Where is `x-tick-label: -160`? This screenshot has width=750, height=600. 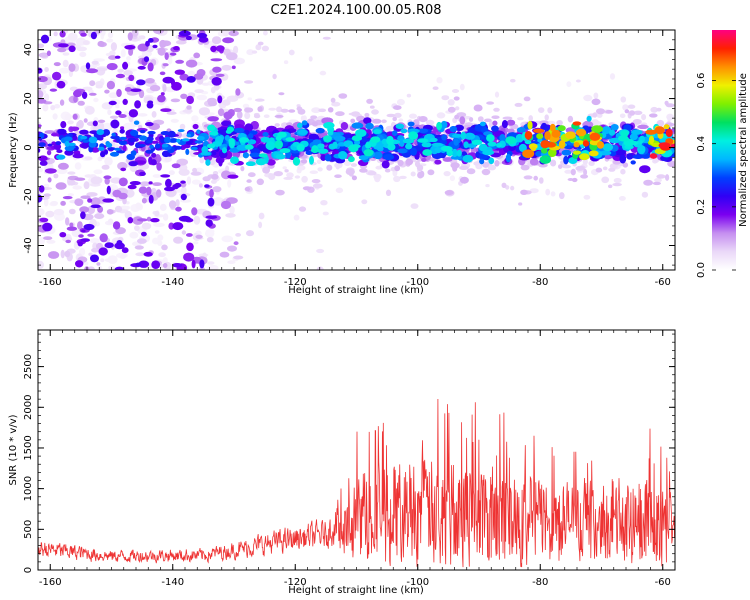 x-tick-label: -160 is located at coordinates (50, 582).